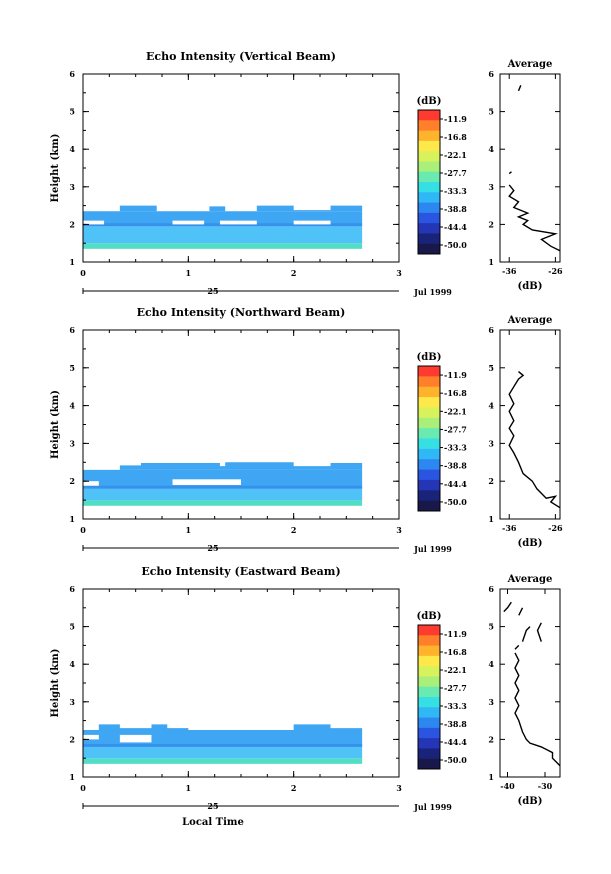 This screenshot has width=611, height=874. I want to click on colorbar-label: -33.3, so click(455, 191).